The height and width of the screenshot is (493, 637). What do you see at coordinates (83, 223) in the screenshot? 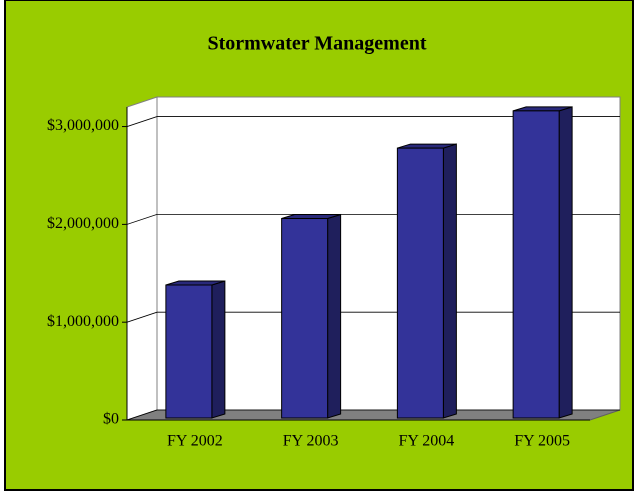
I see `y-tick-label: $2,000,000` at bounding box center [83, 223].